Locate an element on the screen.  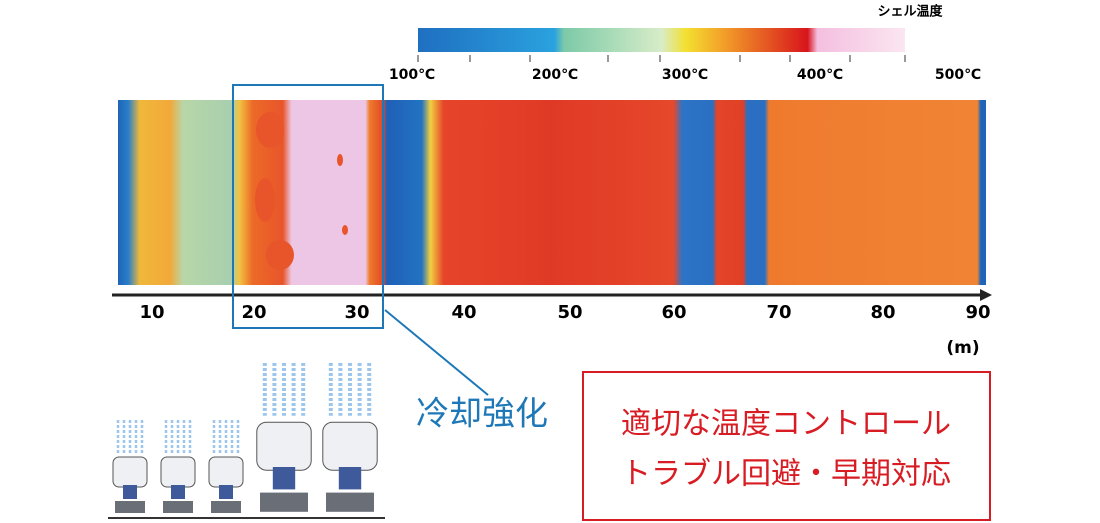
message-line: トラブル回避・早期対応 is located at coordinates (786, 474).